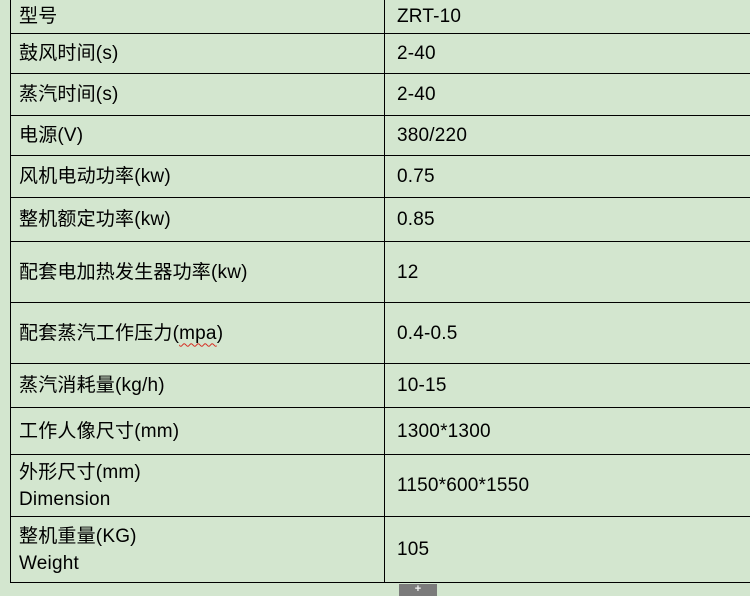 The width and height of the screenshot is (750, 596). Describe the element at coordinates (416, 219) in the screenshot. I see `spec-value-text: 0.85` at that location.